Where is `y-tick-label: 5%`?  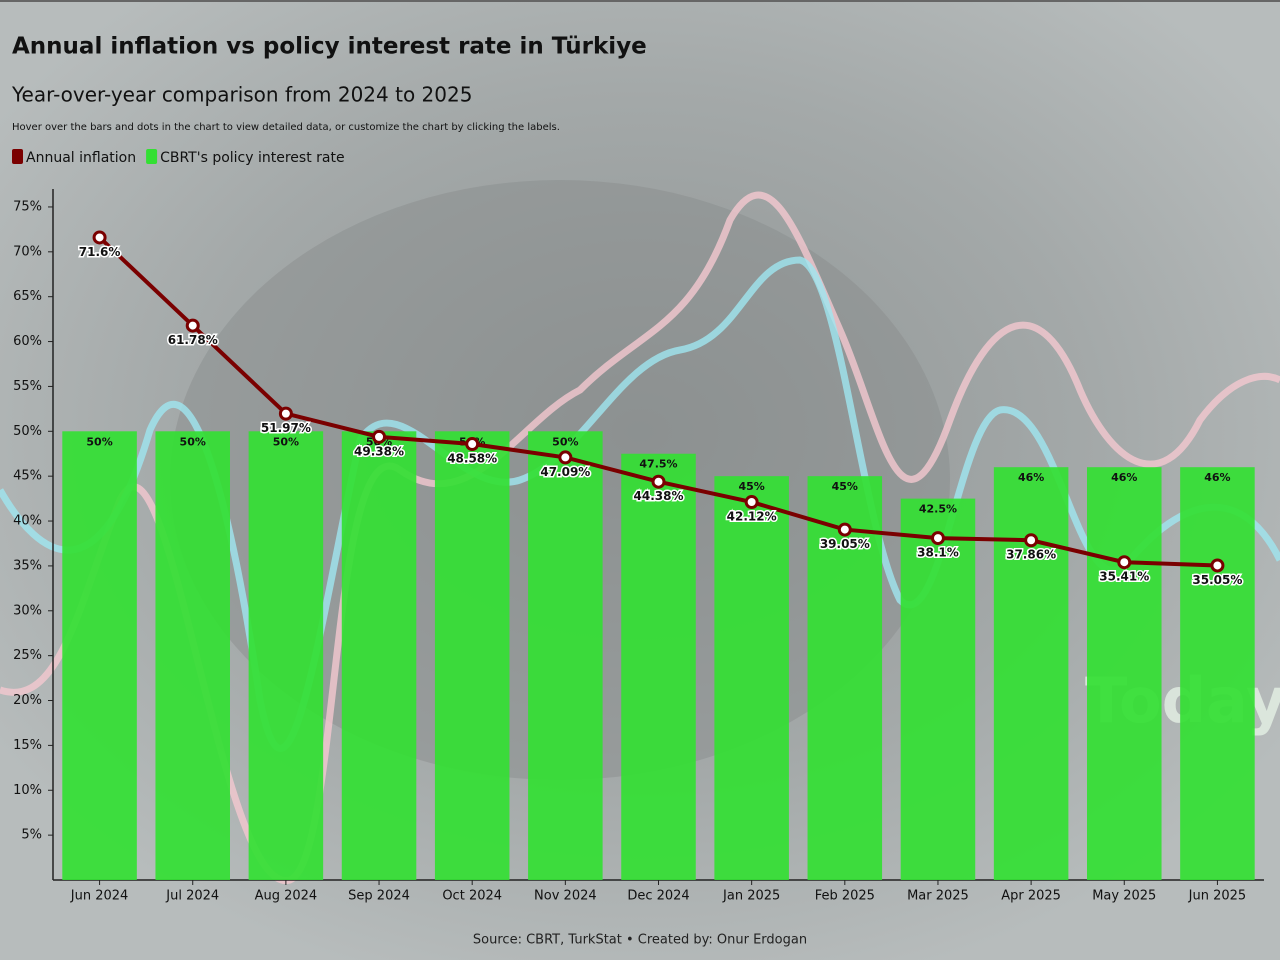
y-tick-label: 5% is located at coordinates (31, 835).